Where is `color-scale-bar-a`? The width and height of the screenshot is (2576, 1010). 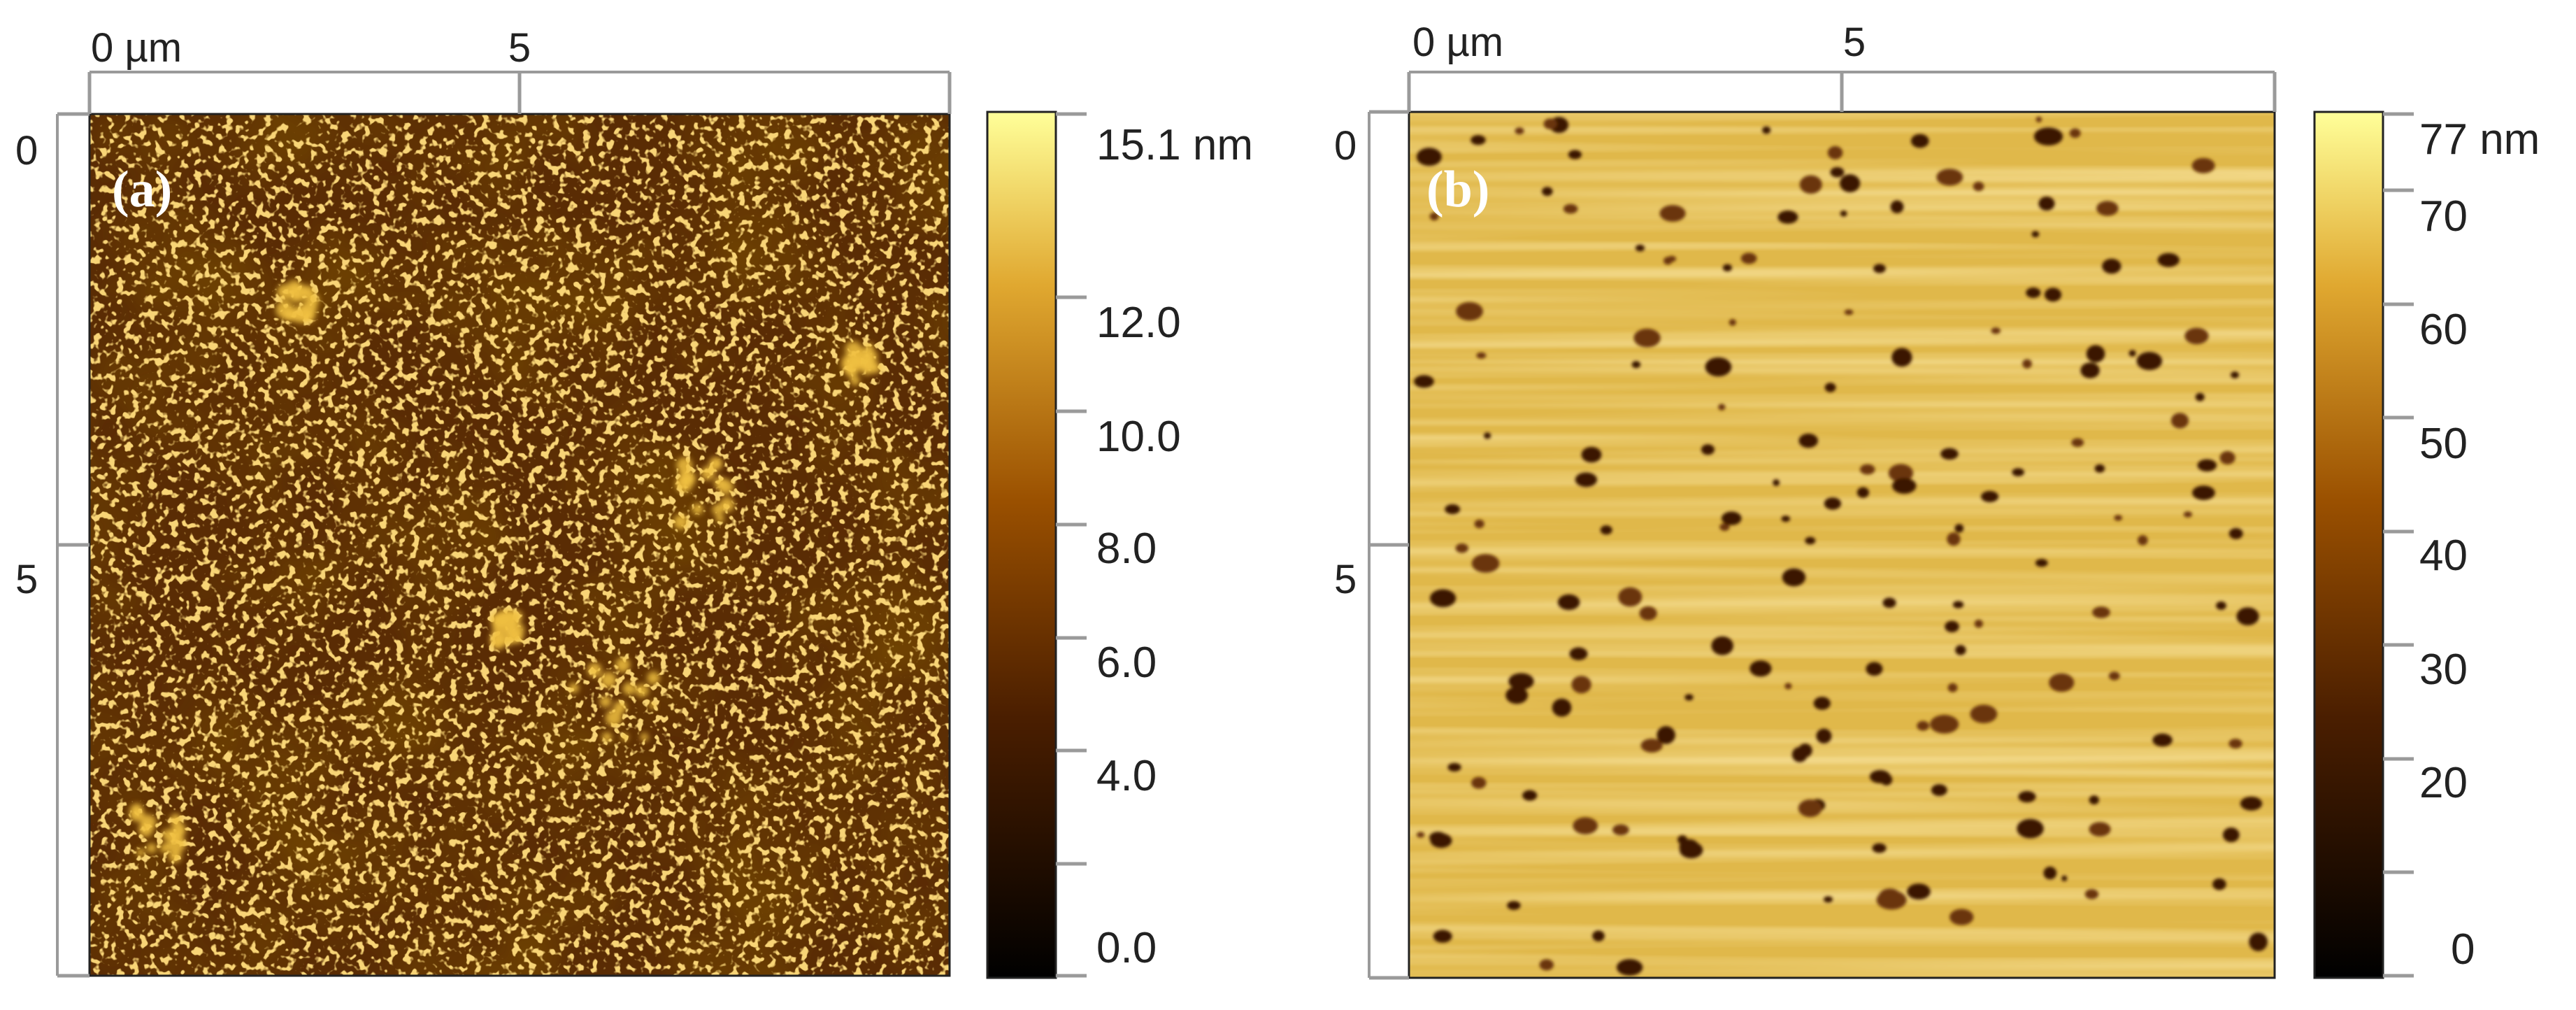
color-scale-bar-a is located at coordinates (1021, 545).